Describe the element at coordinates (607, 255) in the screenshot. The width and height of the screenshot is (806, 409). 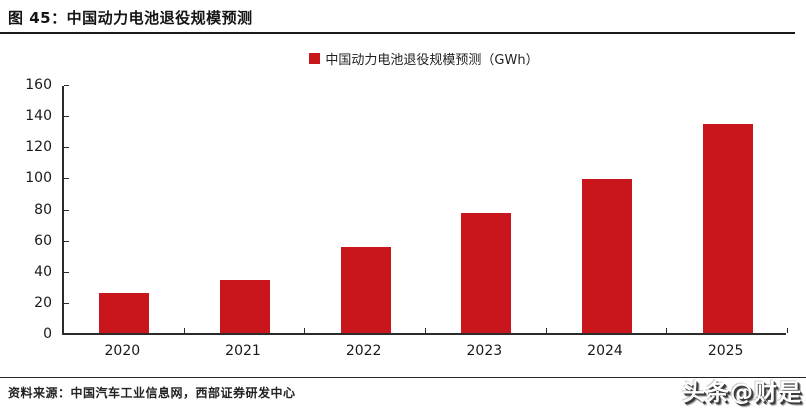
I see `bar-2024` at that location.